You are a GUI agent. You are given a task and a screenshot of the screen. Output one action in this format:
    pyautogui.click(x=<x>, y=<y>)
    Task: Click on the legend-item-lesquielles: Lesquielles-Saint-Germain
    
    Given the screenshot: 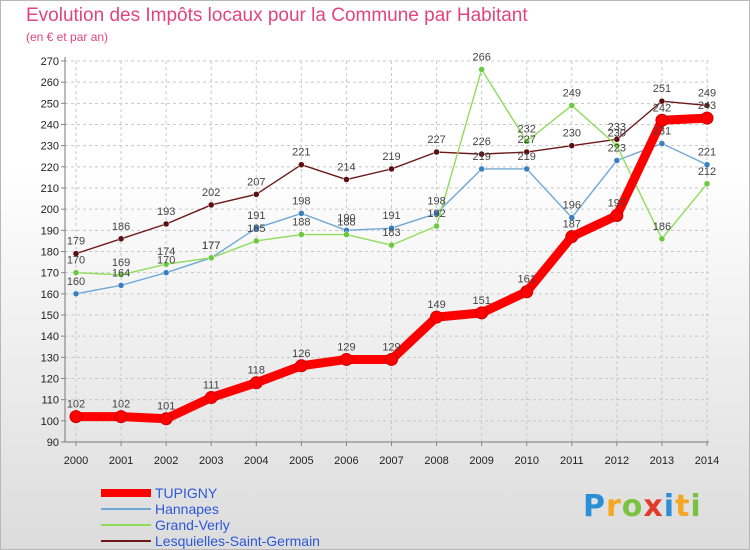 What is the action you would take?
    pyautogui.click(x=251, y=541)
    